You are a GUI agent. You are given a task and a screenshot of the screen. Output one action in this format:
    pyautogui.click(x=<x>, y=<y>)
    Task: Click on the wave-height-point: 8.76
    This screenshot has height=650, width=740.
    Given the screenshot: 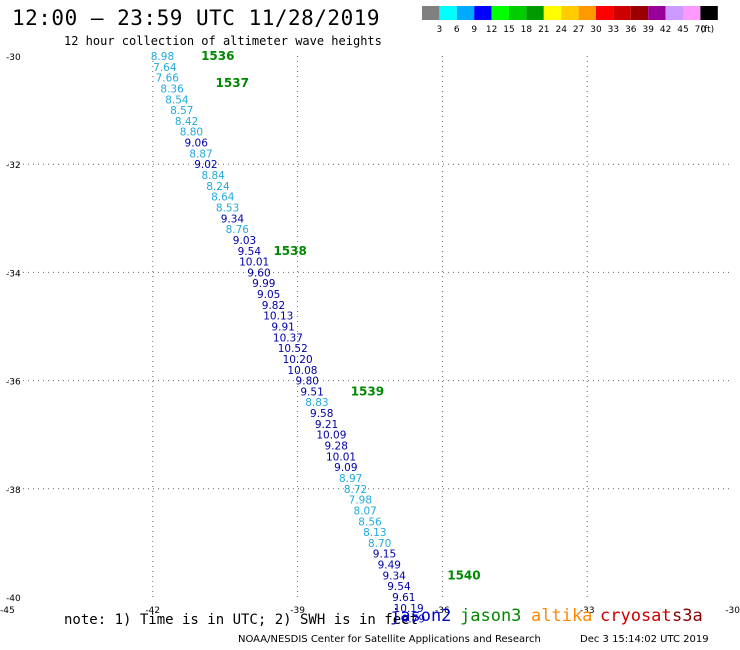 What is the action you would take?
    pyautogui.click(x=238, y=230)
    